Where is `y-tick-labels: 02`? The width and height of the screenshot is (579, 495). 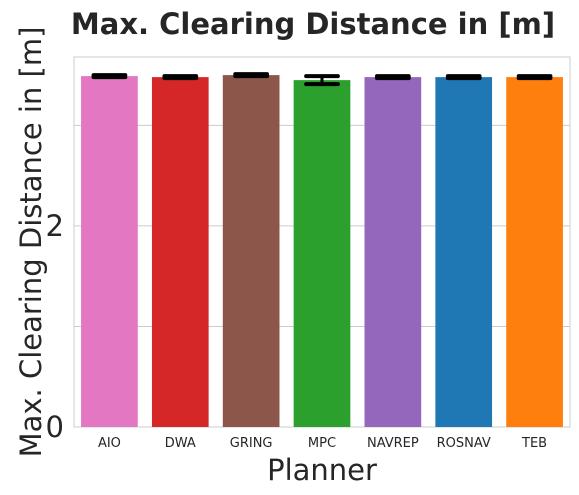 y-tick-labels: 02 is located at coordinates (55, 326).